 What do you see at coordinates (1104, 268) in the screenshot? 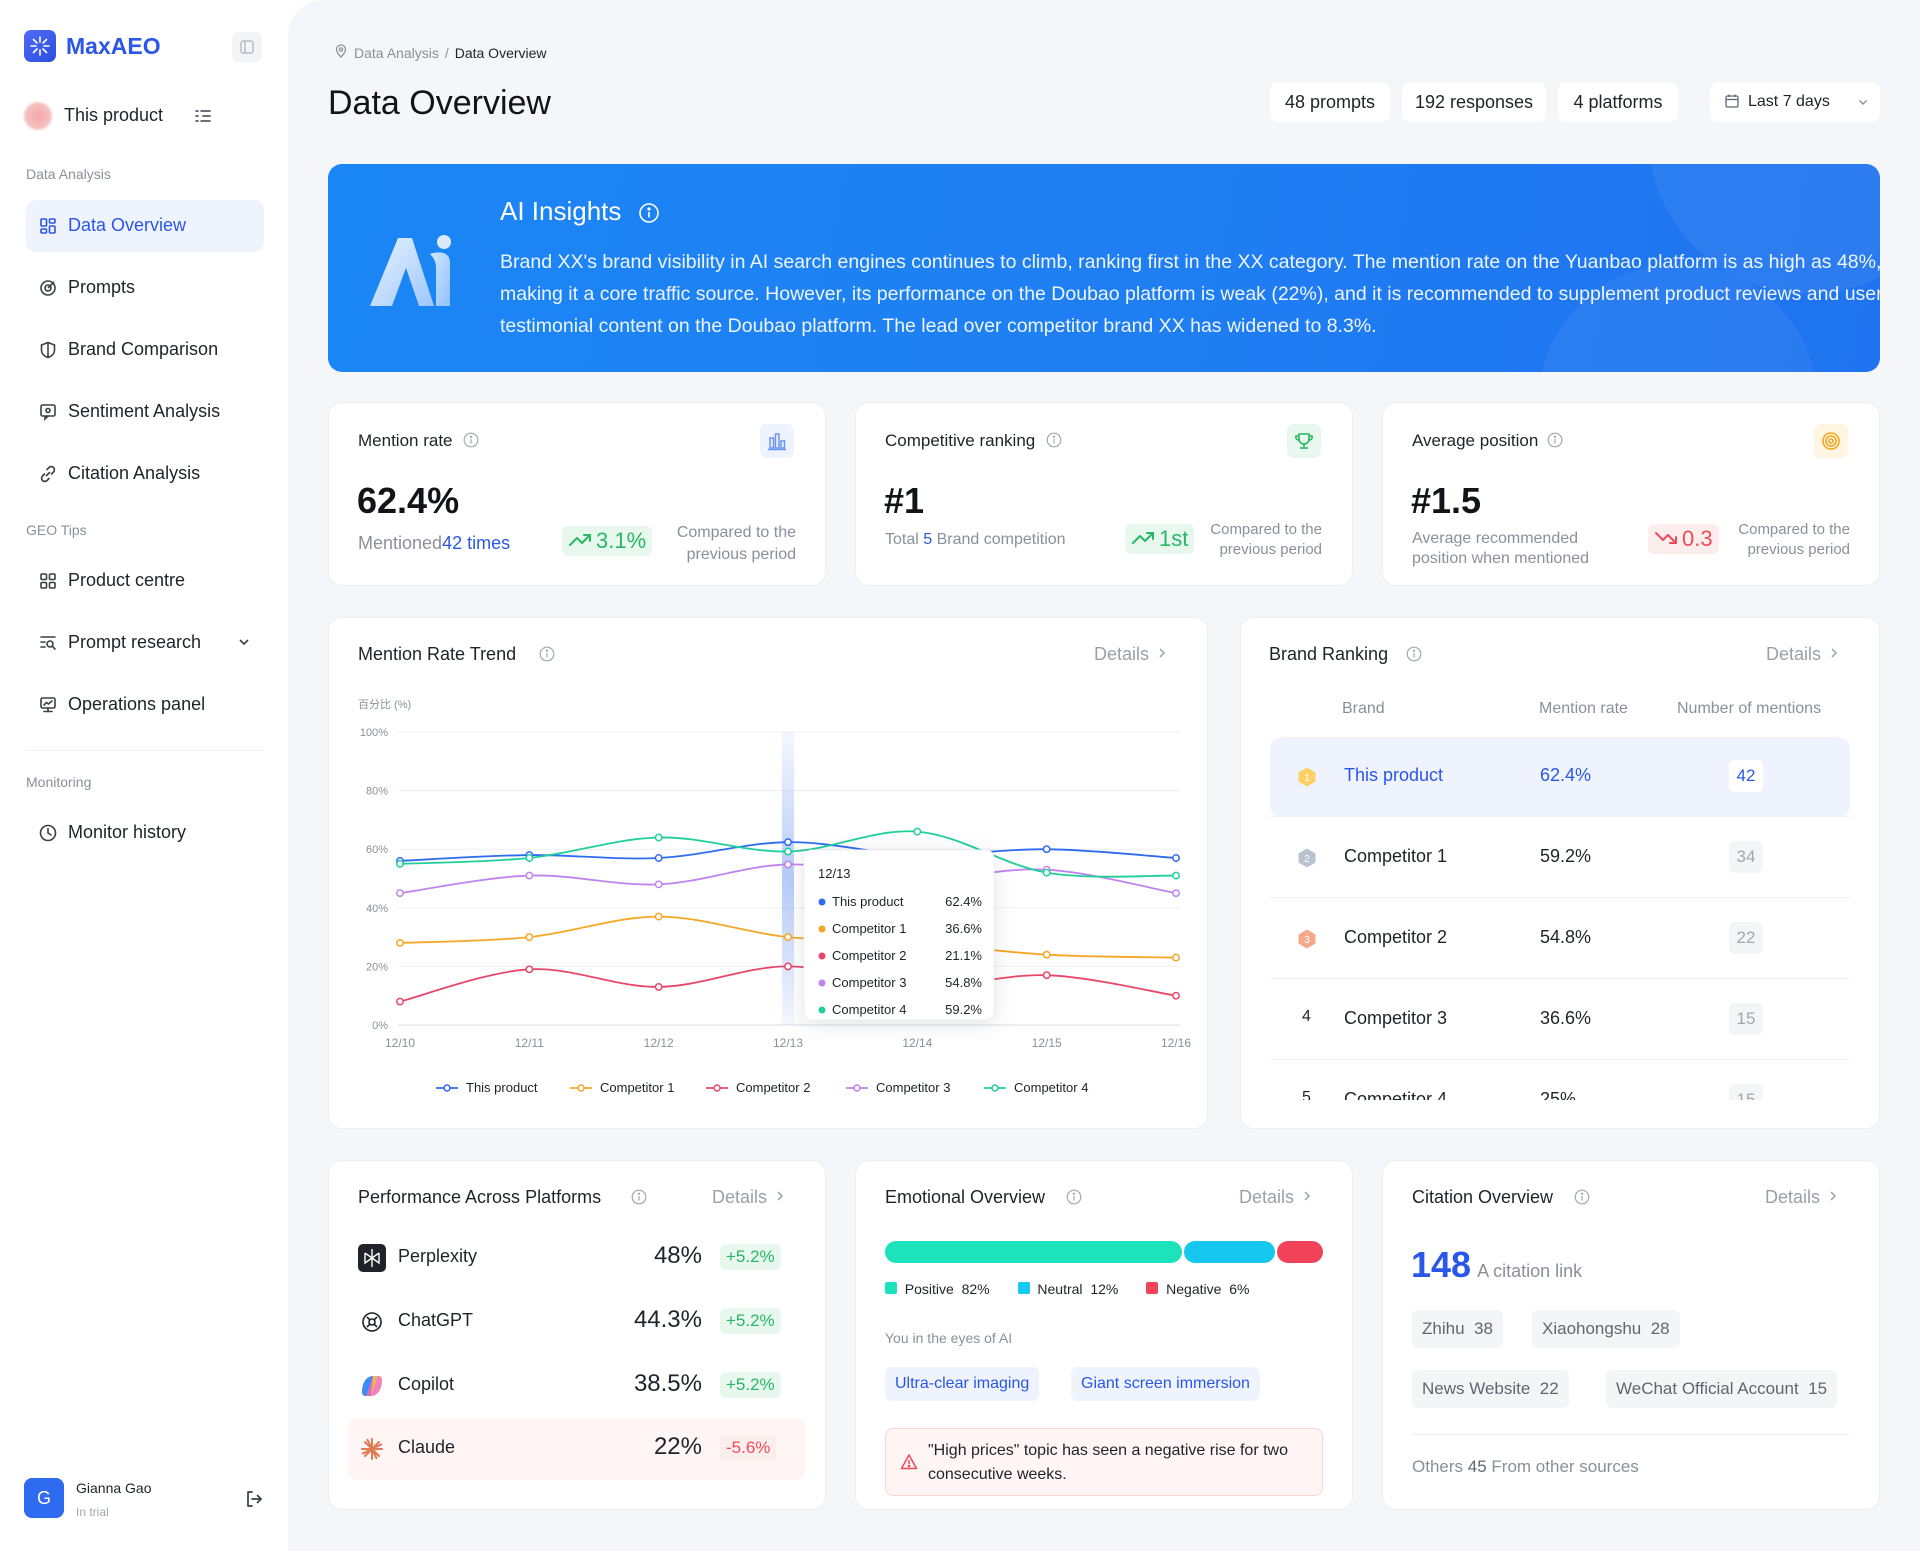
I see `ai-insights-banner` at bounding box center [1104, 268].